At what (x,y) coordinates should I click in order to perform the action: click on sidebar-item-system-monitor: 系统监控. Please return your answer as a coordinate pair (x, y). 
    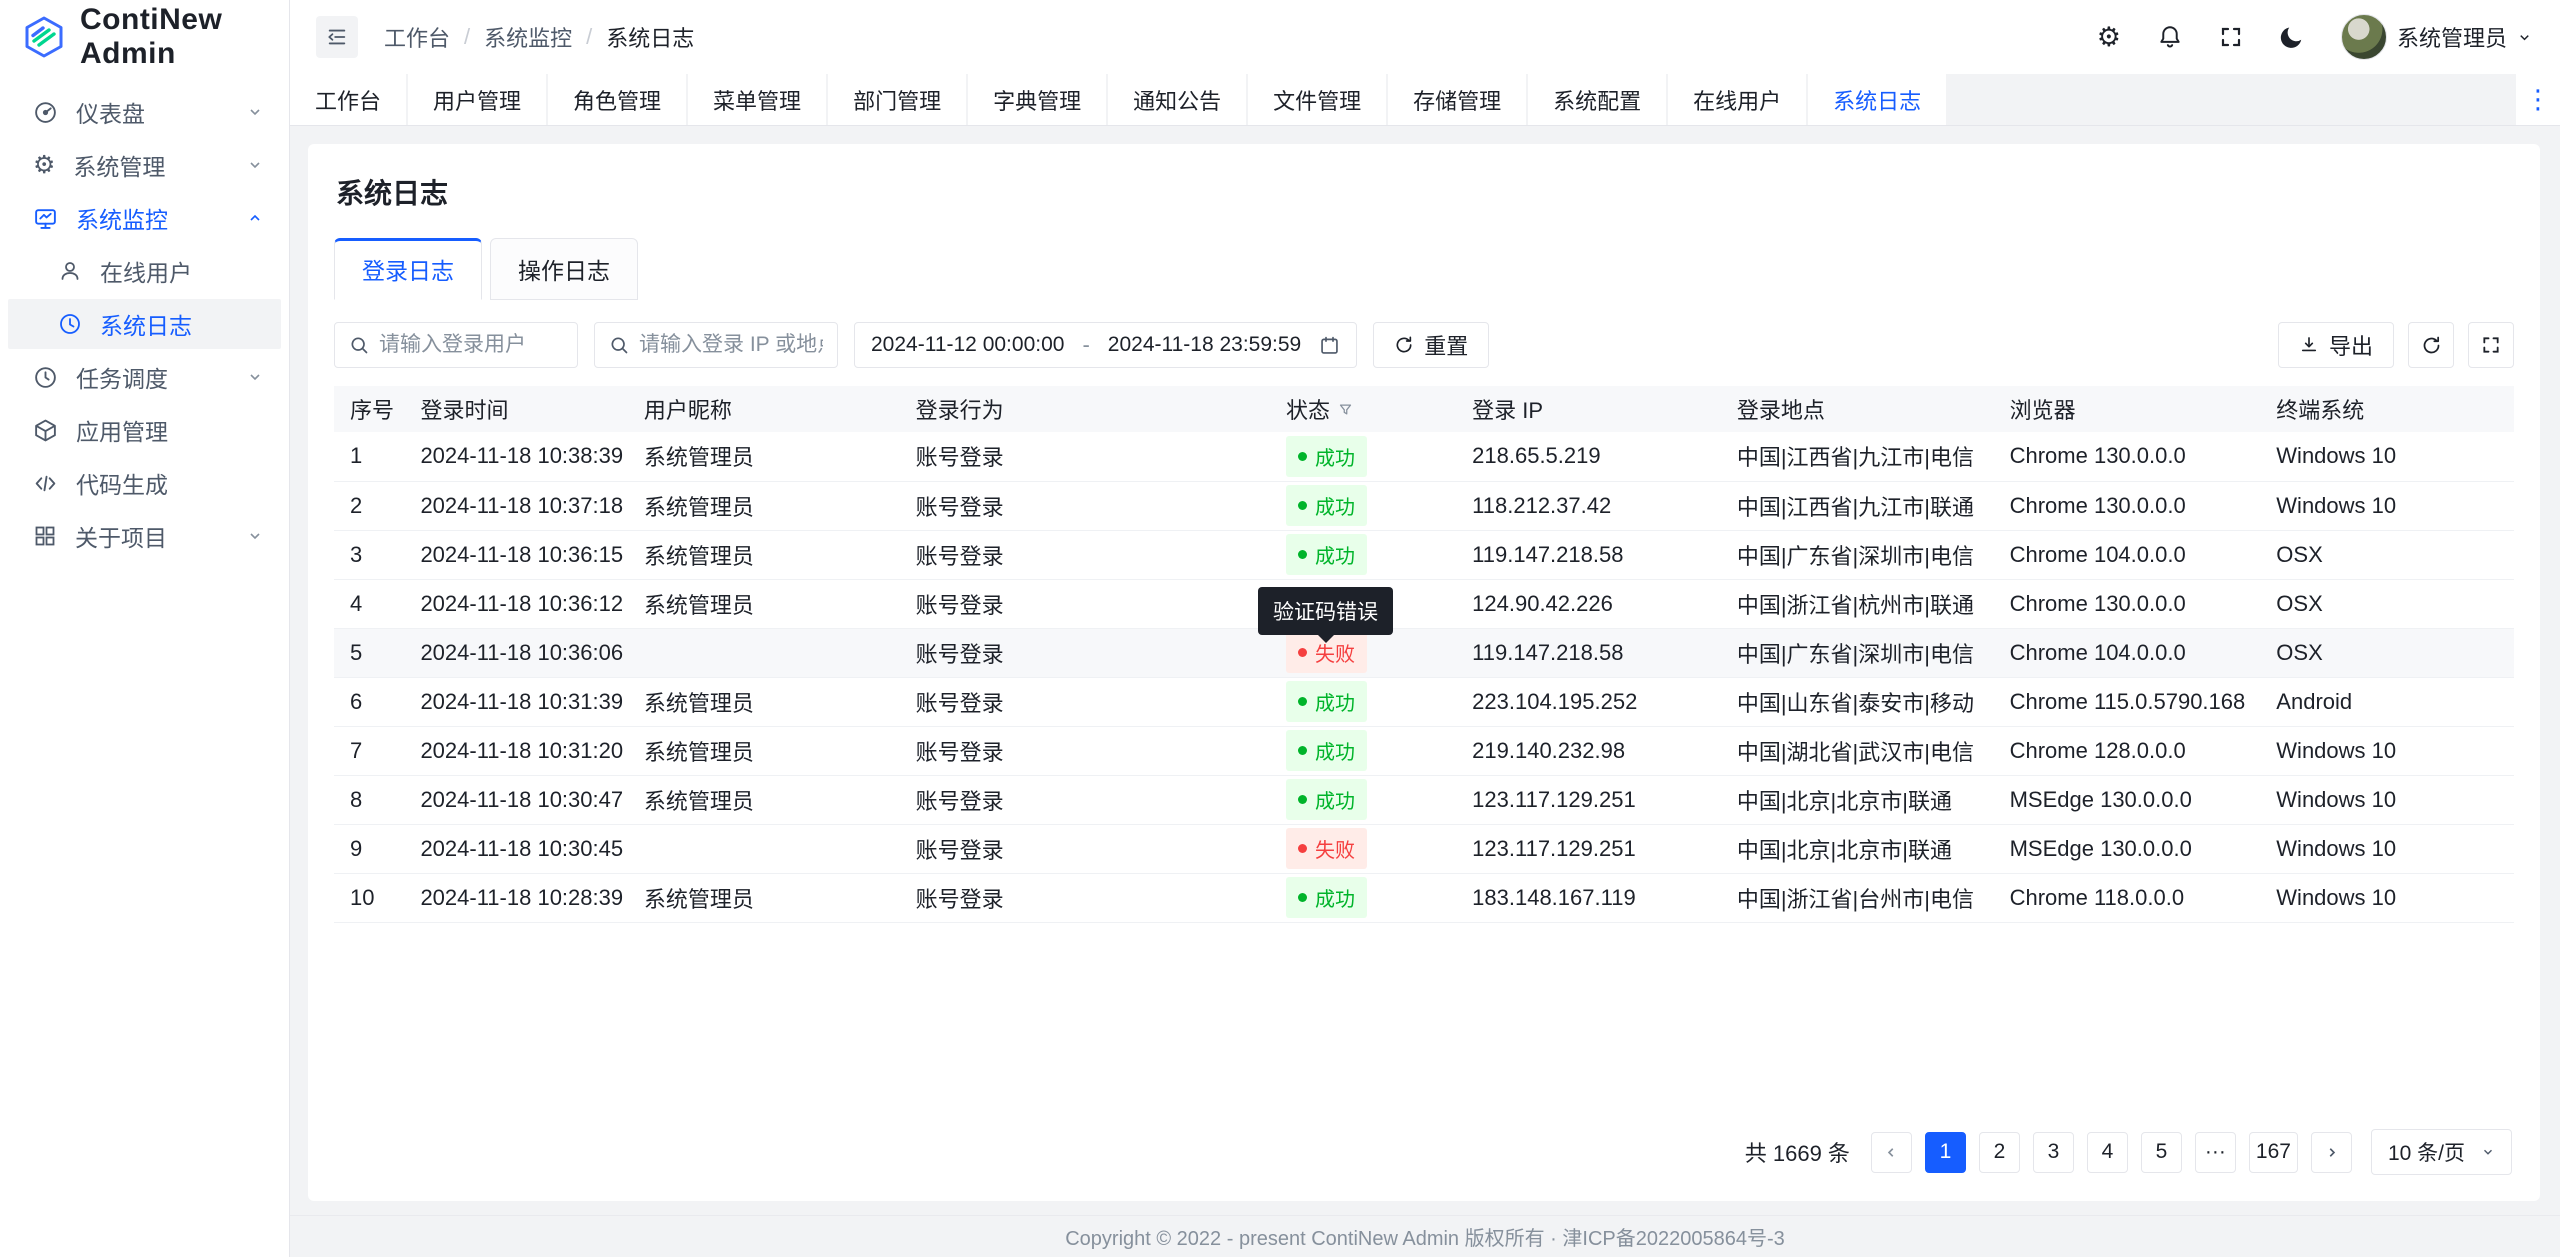
    Looking at the image, I should click on (144, 218).